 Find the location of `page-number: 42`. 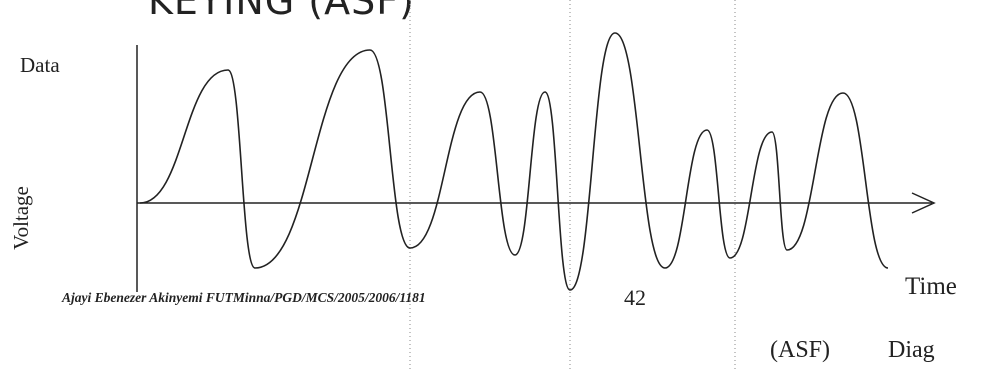

page-number: 42 is located at coordinates (635, 297).